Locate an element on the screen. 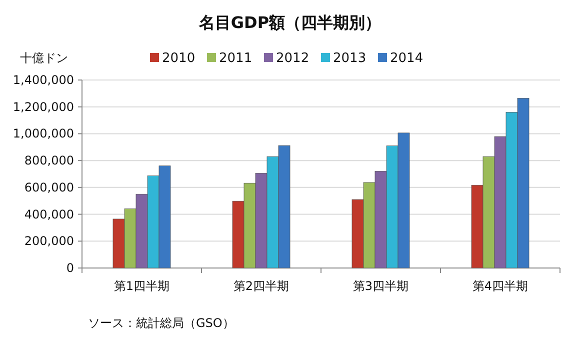  y-axis-title: 十億ドン is located at coordinates (44, 58).